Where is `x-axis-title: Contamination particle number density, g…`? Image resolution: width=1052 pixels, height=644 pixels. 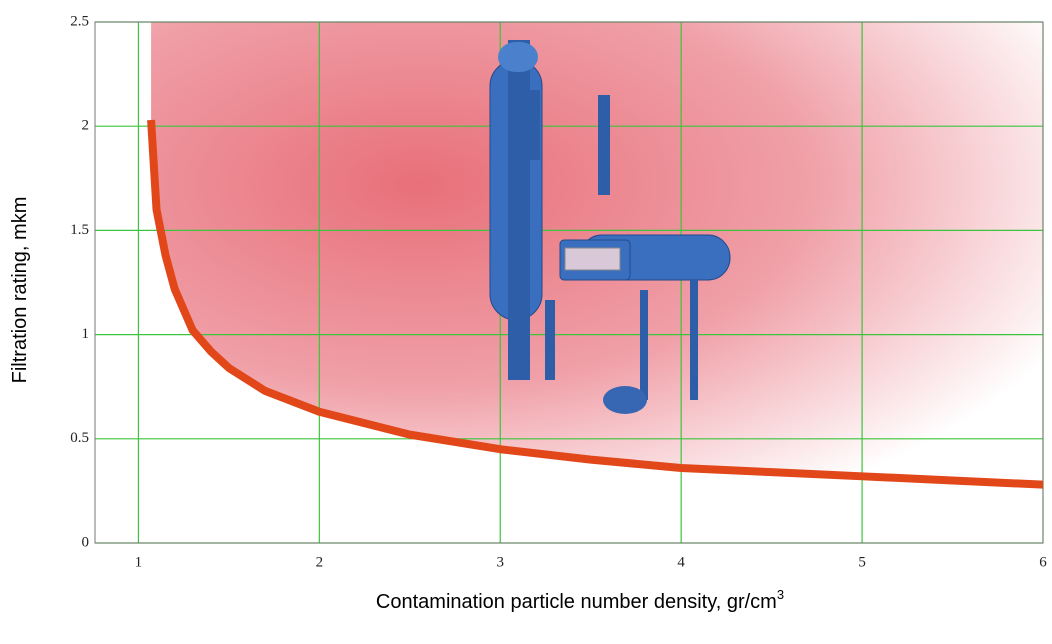
x-axis-title: Contamination particle number density, g… is located at coordinates (580, 600).